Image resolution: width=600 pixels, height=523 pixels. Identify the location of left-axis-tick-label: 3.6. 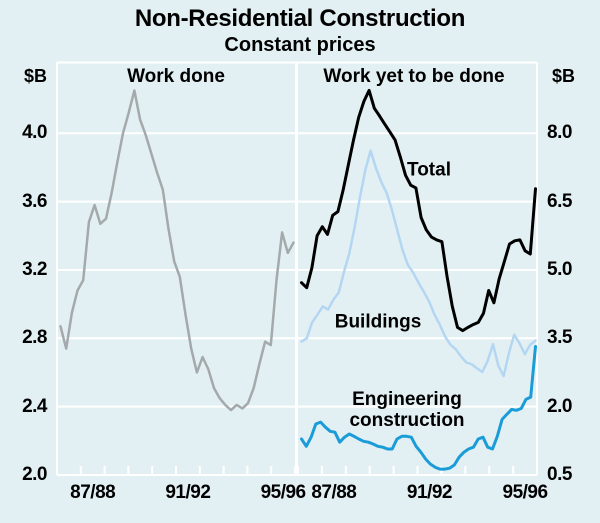
(34, 201).